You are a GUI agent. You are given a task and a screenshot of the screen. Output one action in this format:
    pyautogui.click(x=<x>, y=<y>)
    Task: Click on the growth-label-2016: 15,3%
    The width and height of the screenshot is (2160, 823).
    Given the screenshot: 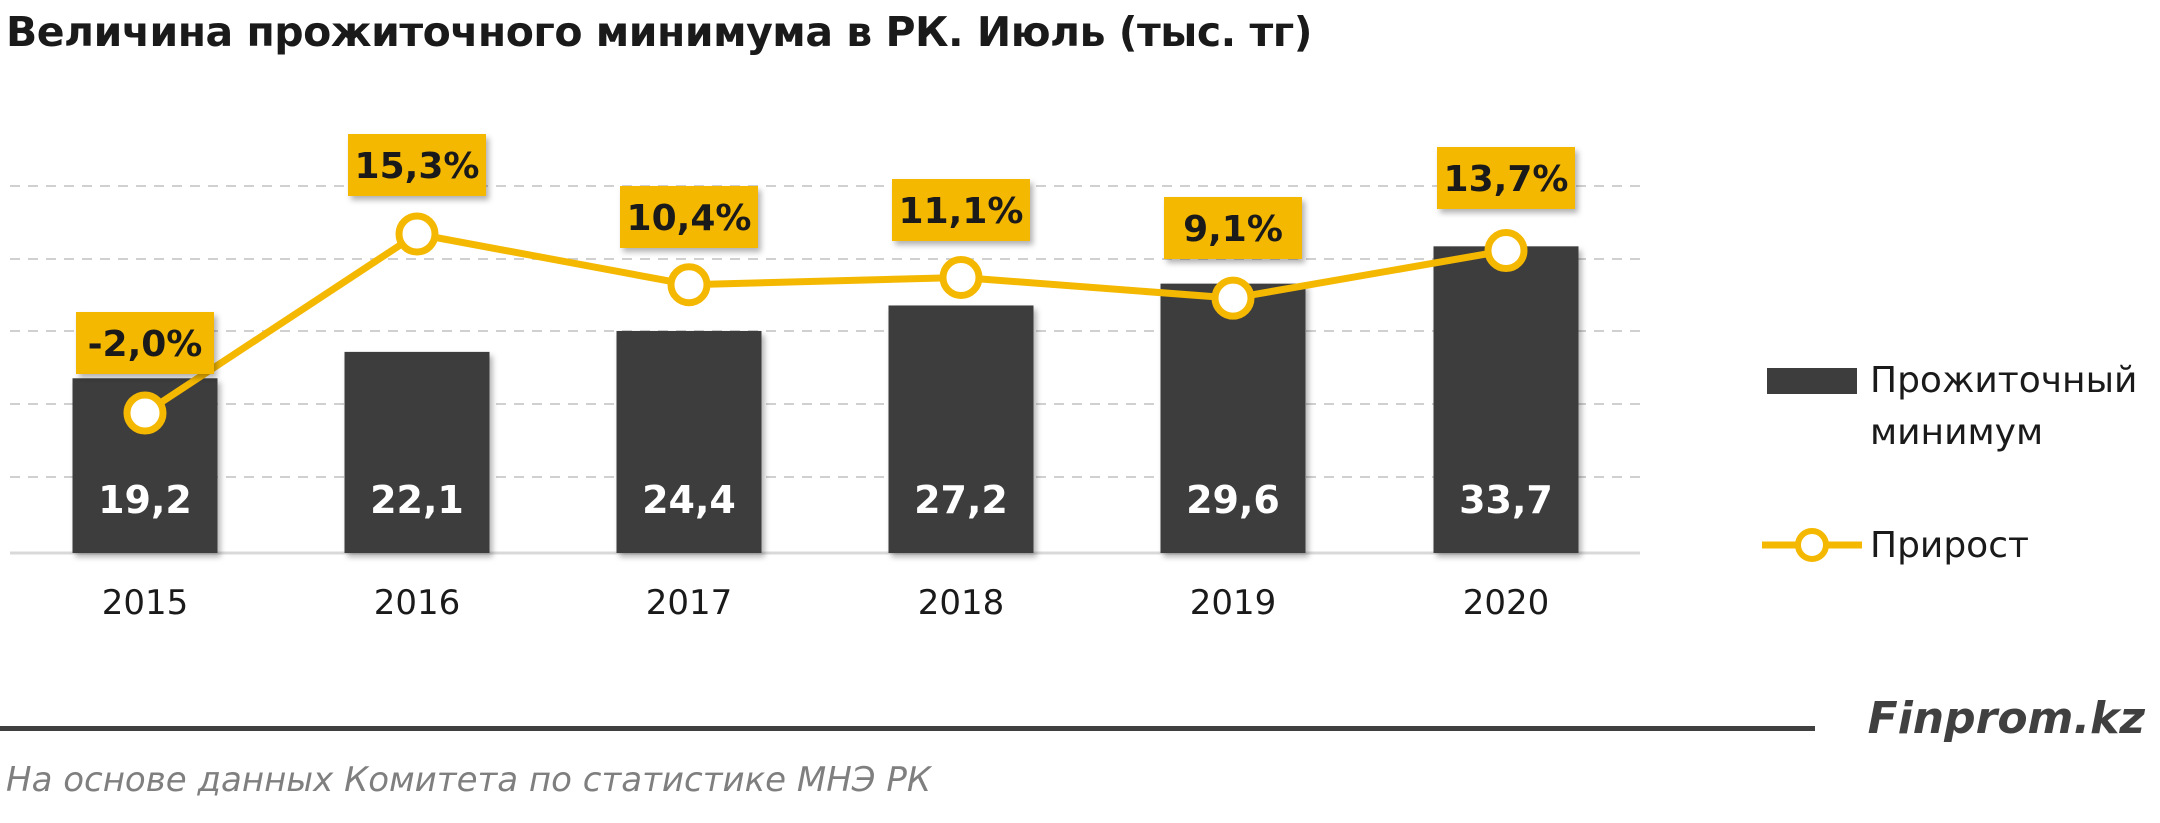 What is the action you would take?
    pyautogui.click(x=417, y=166)
    